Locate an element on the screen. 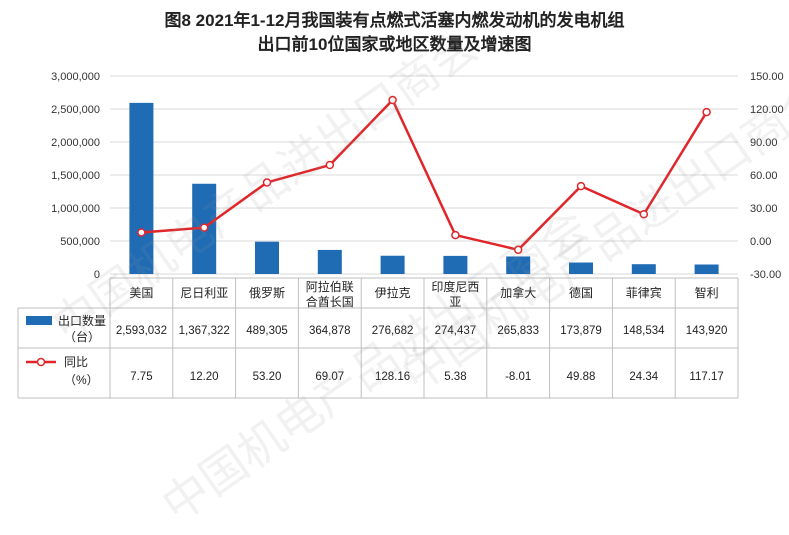  chart-title-line1: 图8 2021年1-12月我国装有点燃式活塞内燃发动机的发电机组 is located at coordinates (394, 20).